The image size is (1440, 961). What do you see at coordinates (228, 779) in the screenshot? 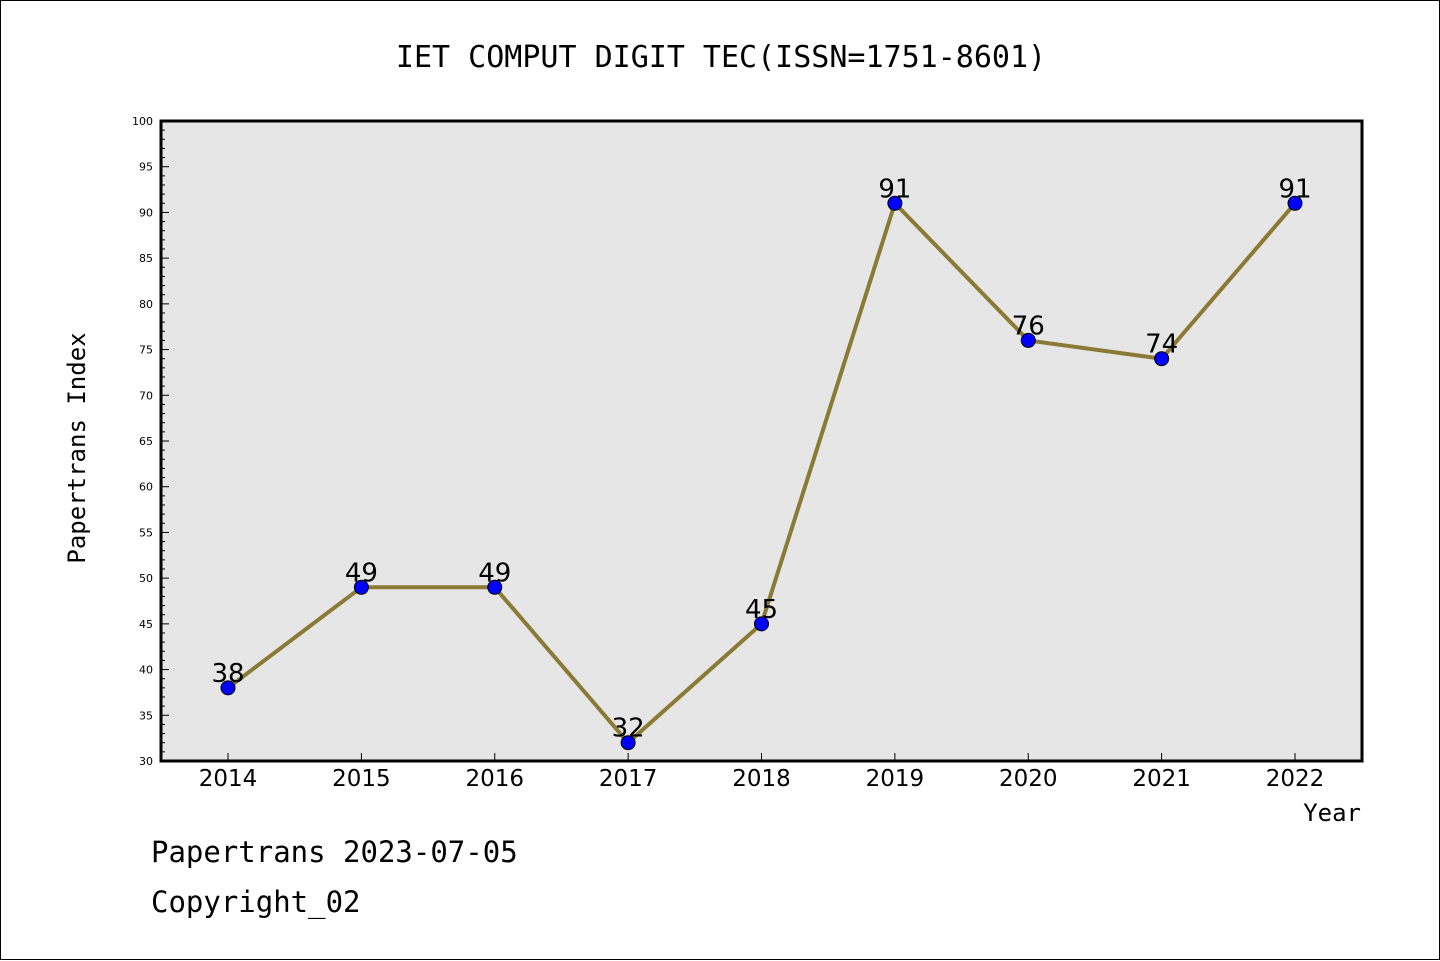
I see `x-tick-label: 2014` at bounding box center [228, 779].